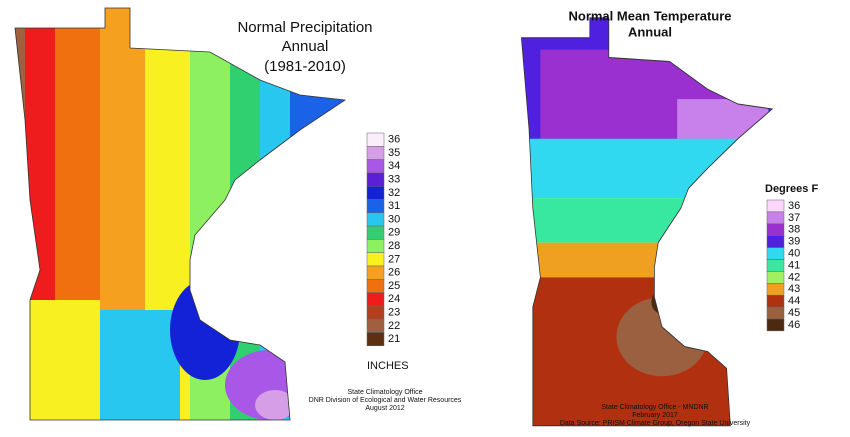 The width and height of the screenshot is (850, 437). I want to click on legend-label: 28, so click(394, 246).